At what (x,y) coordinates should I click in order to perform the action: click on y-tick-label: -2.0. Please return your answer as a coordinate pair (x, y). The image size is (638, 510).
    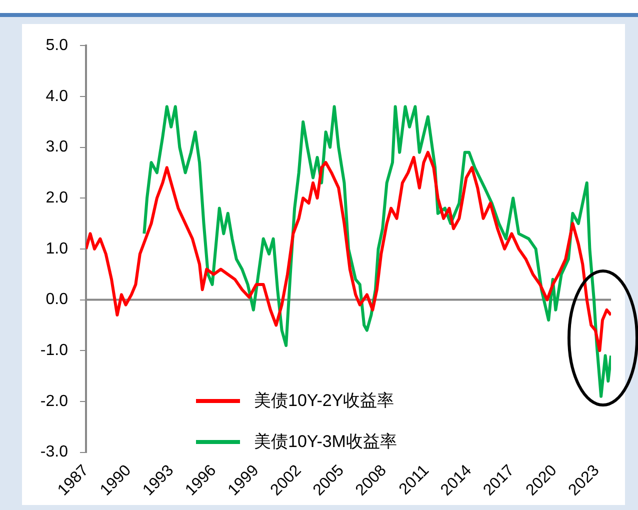
    Looking at the image, I should click on (54, 401).